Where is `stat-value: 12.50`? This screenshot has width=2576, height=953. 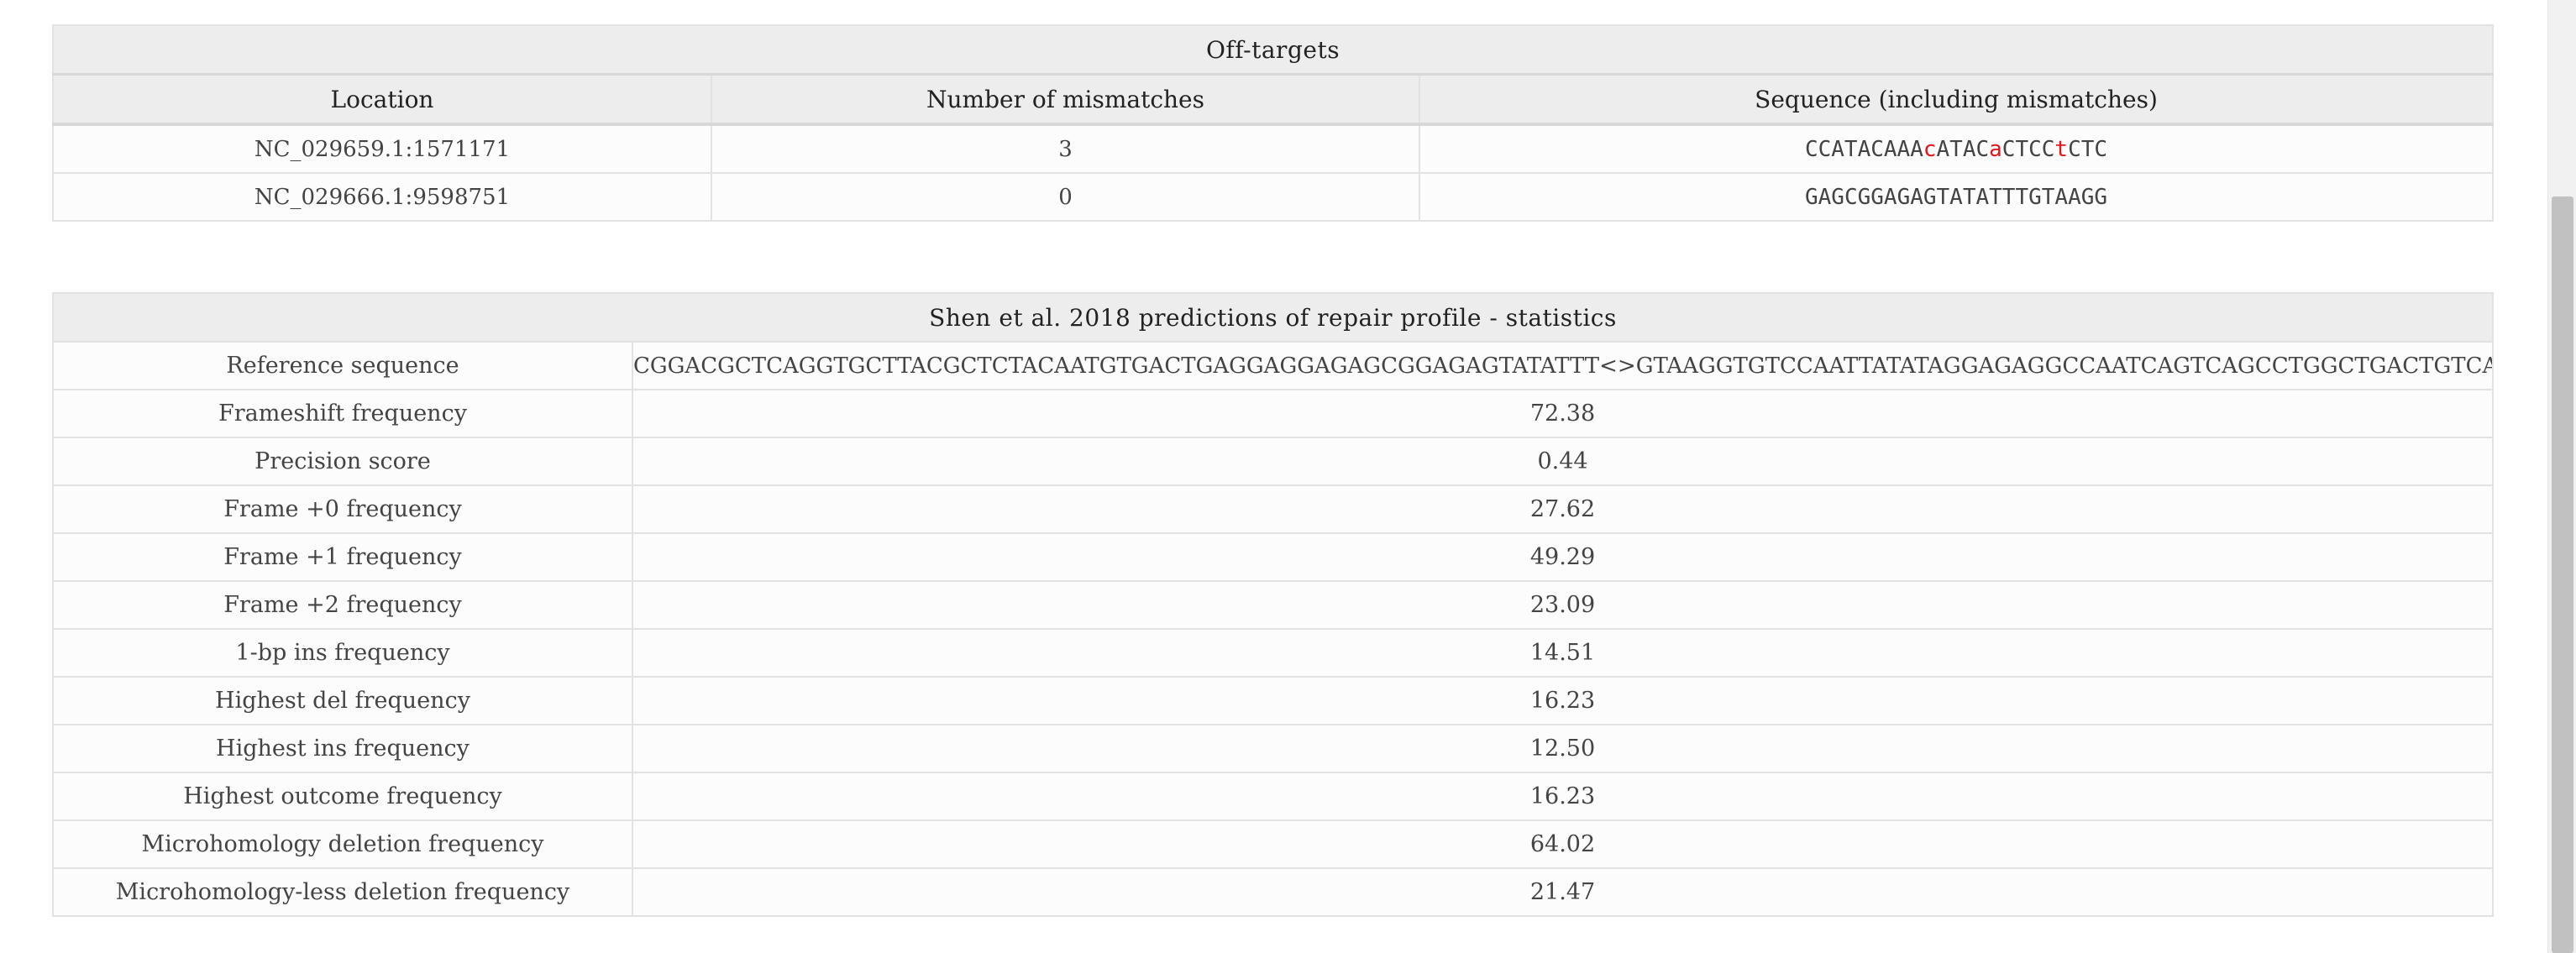
stat-value: 12.50 is located at coordinates (1563, 748).